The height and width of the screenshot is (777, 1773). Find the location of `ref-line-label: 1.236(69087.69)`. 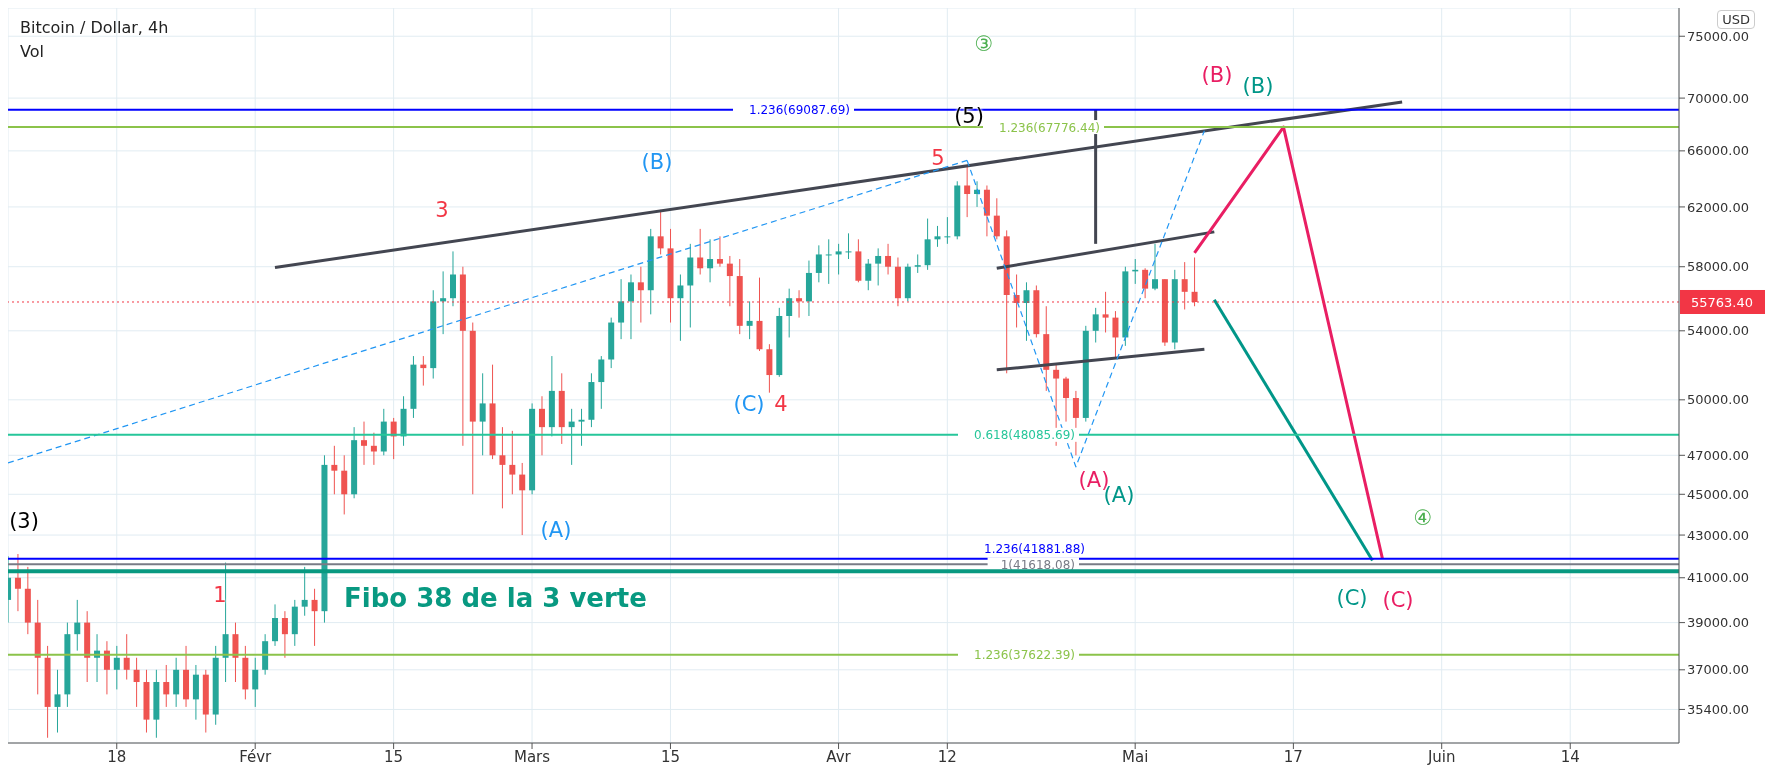

ref-line-label: 1.236(69087.69) is located at coordinates (799, 110).